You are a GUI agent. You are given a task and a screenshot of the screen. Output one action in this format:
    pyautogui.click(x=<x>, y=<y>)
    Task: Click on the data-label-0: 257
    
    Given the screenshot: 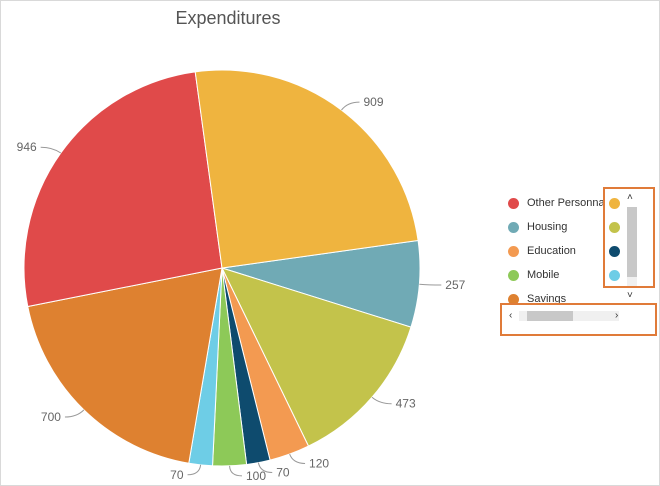 What is the action you would take?
    pyautogui.click(x=455, y=285)
    